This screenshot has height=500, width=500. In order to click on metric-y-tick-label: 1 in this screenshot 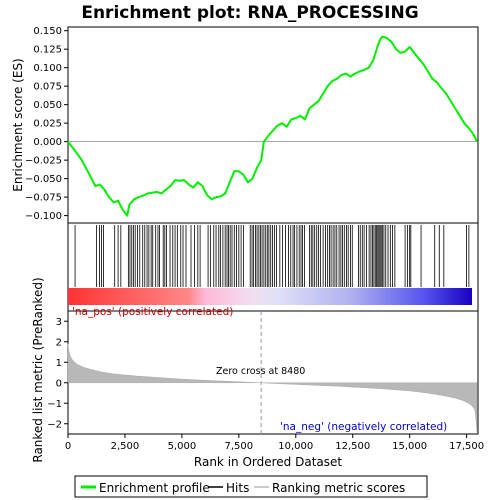, I will do `click(59, 363)`.